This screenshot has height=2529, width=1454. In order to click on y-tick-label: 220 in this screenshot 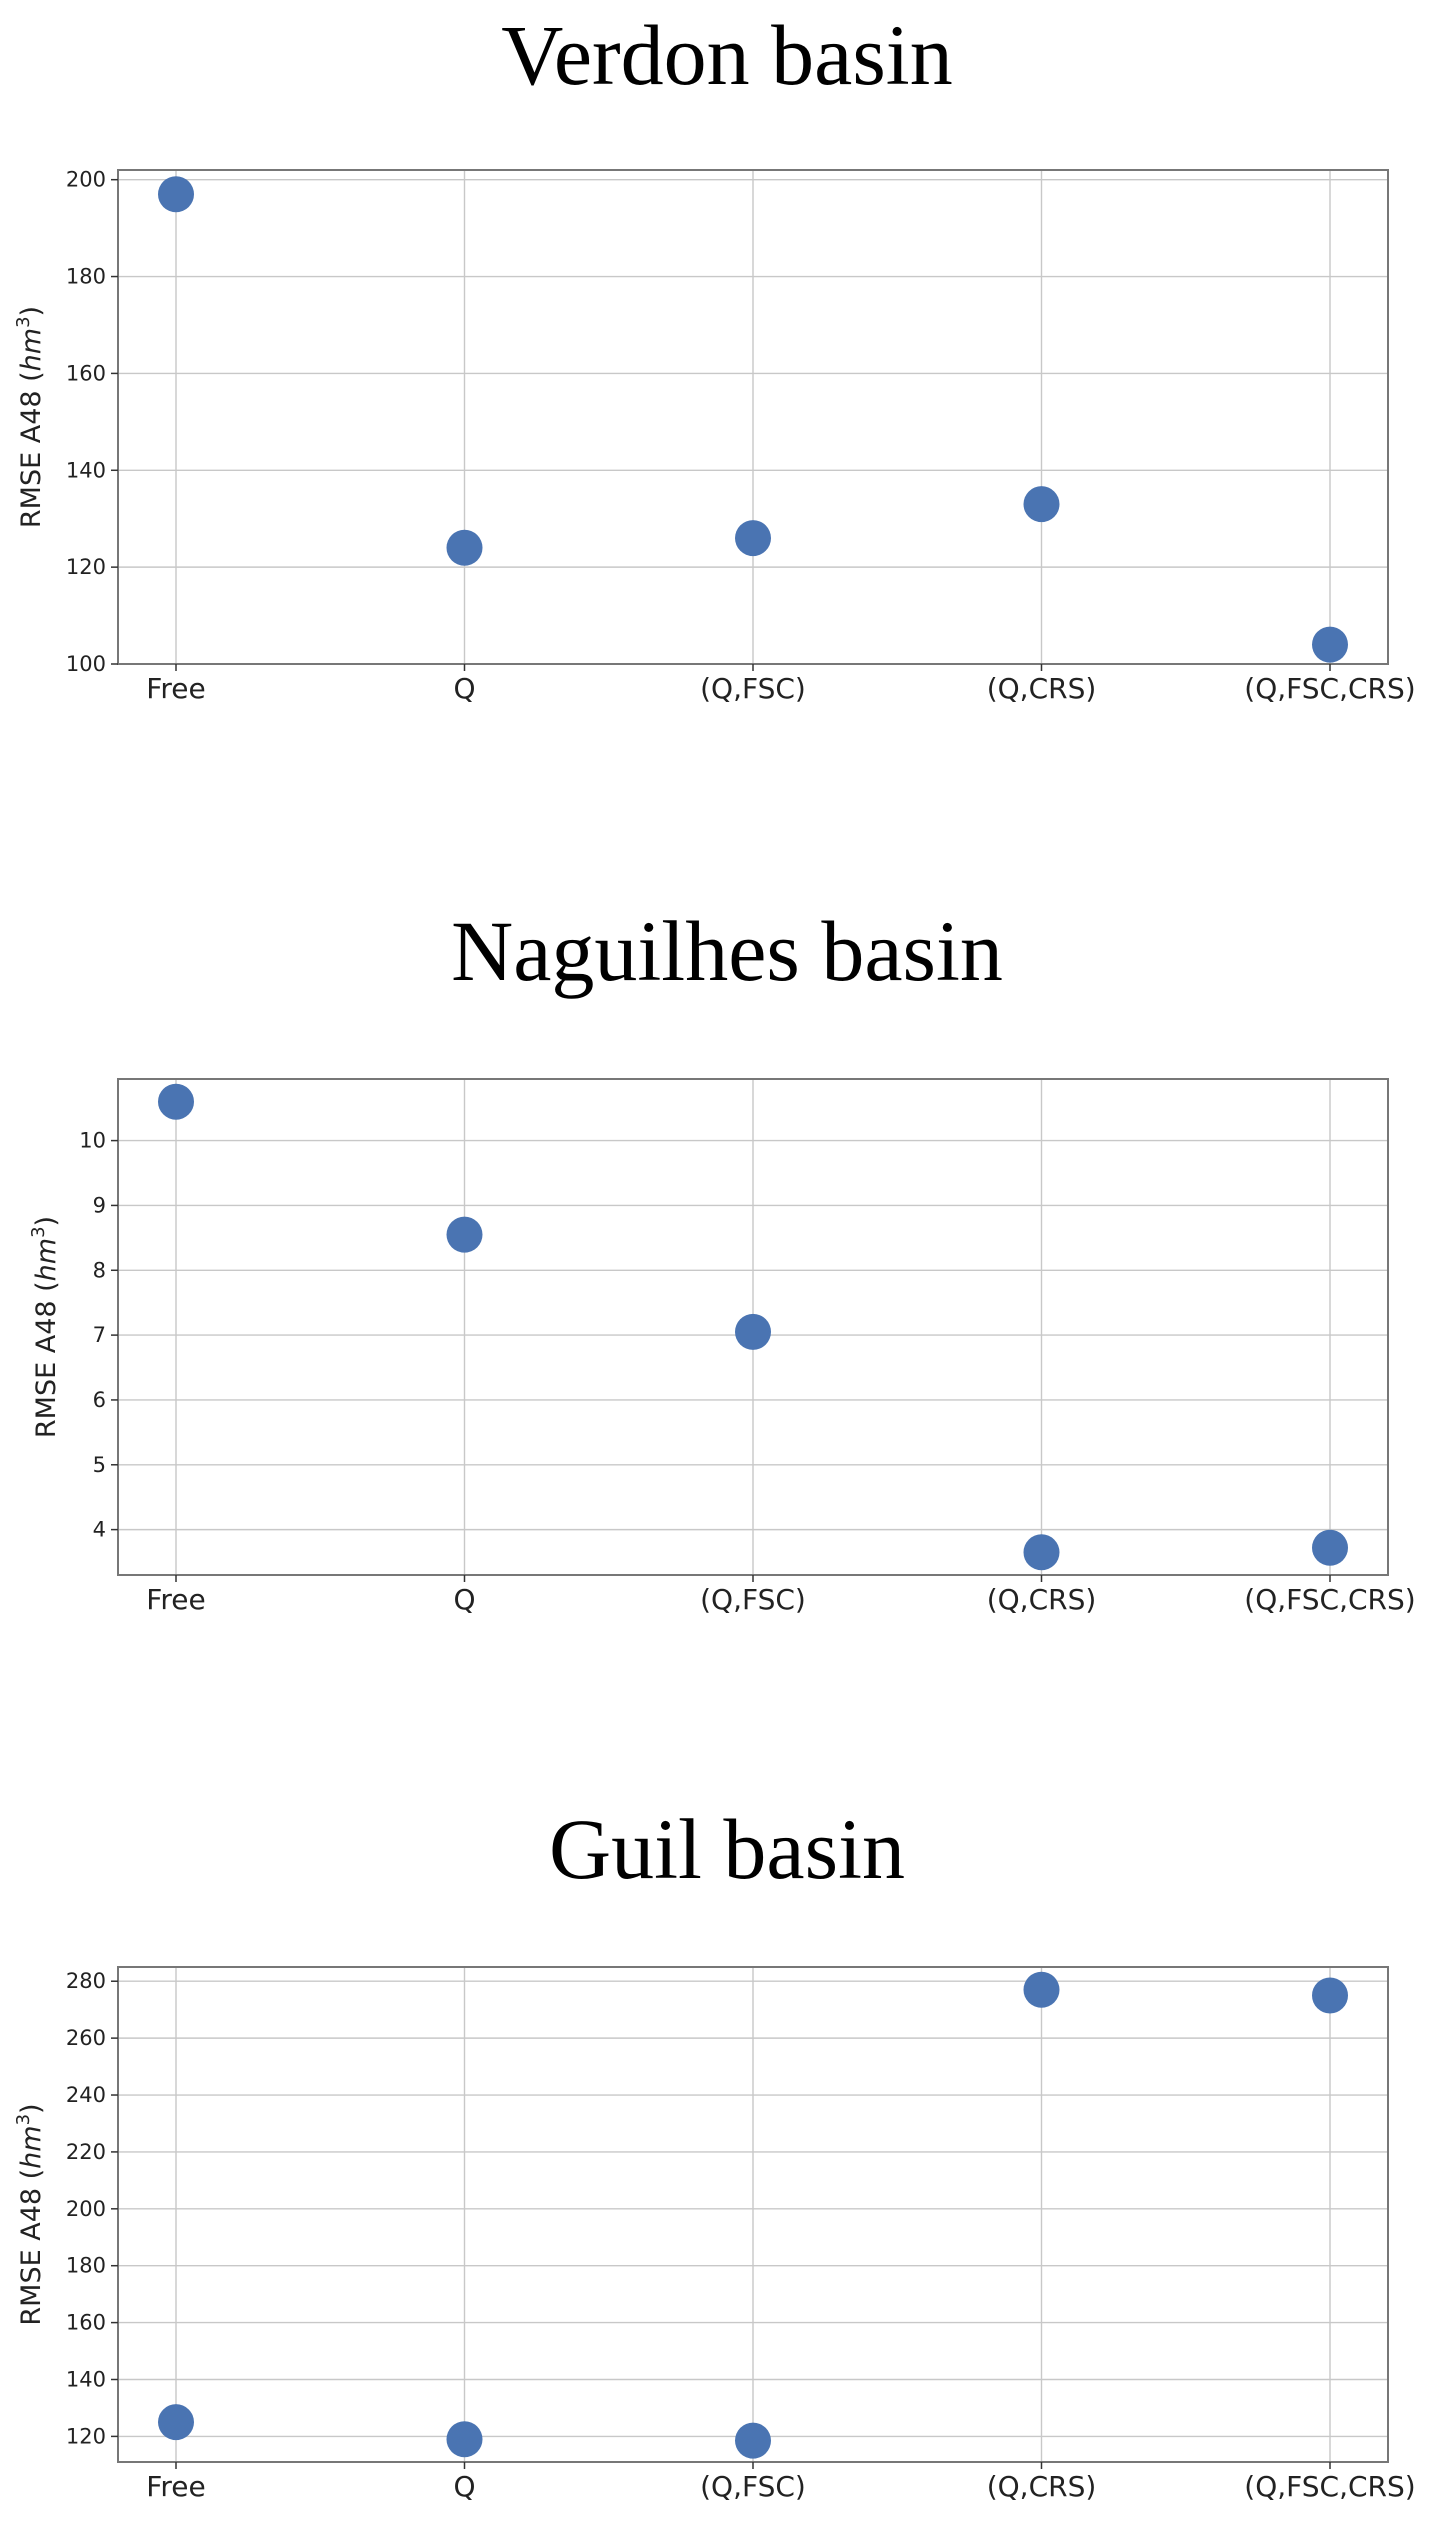, I will do `click(86, 2152)`.